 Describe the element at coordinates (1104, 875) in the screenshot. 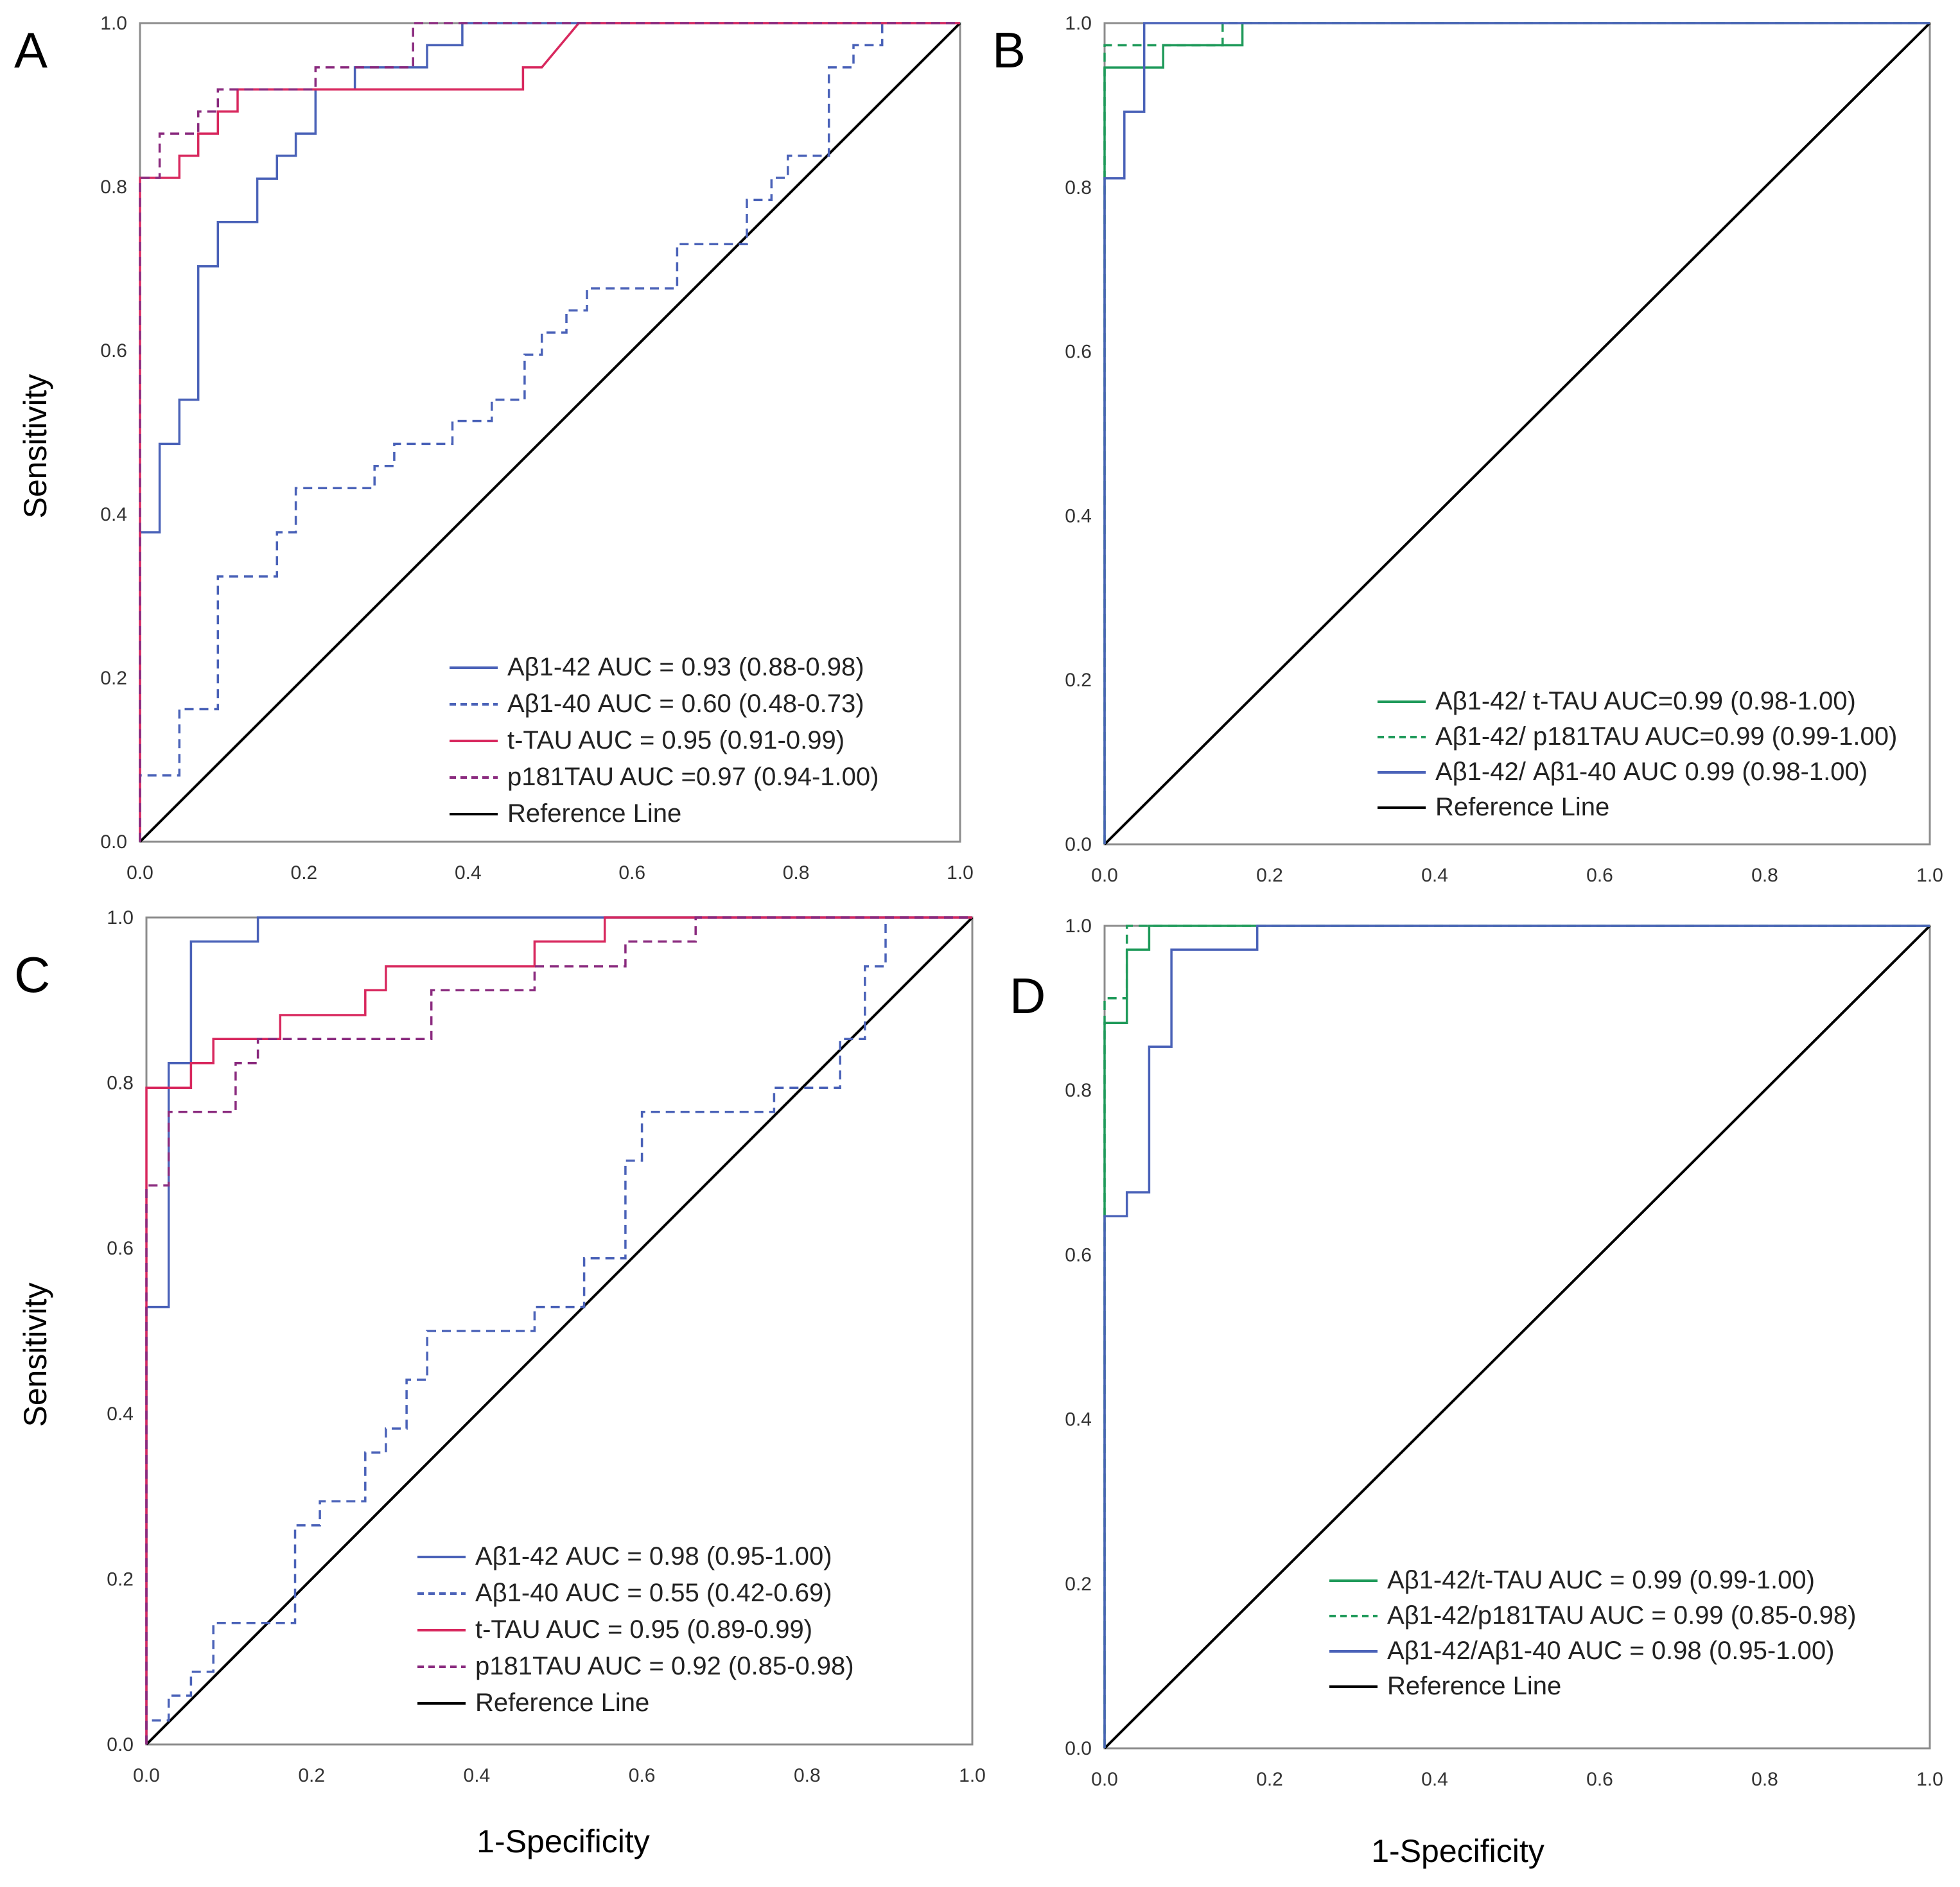

I see `x-tick-b: 0.0` at that location.